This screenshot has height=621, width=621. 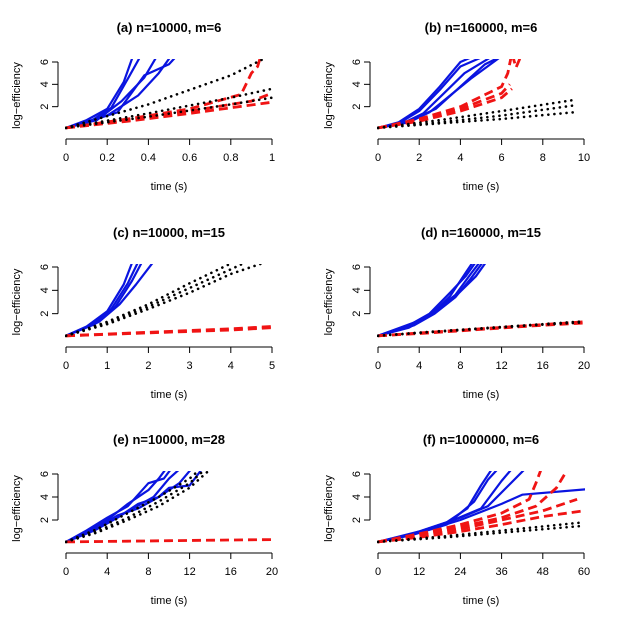 I want to click on x-tick-label: 60, so click(x=584, y=572).